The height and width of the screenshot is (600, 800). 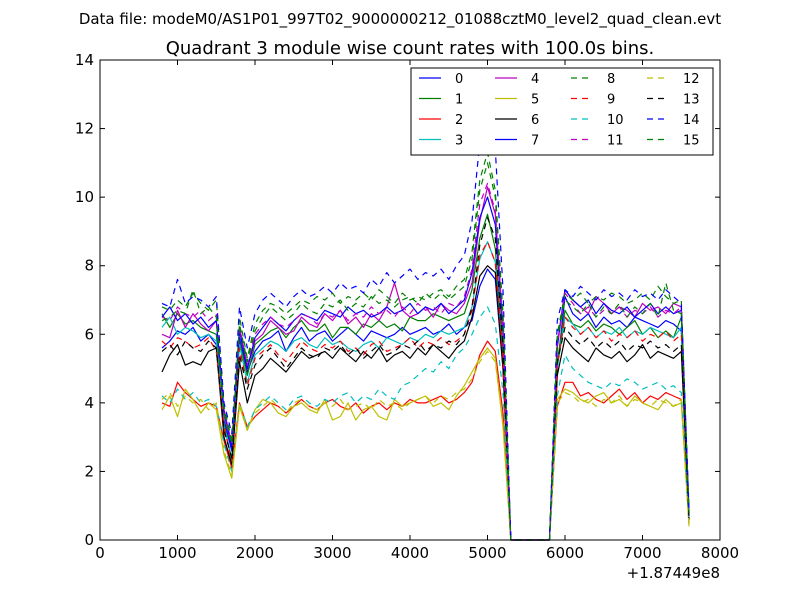 What do you see at coordinates (562, 111) in the screenshot?
I see `legend-box` at bounding box center [562, 111].